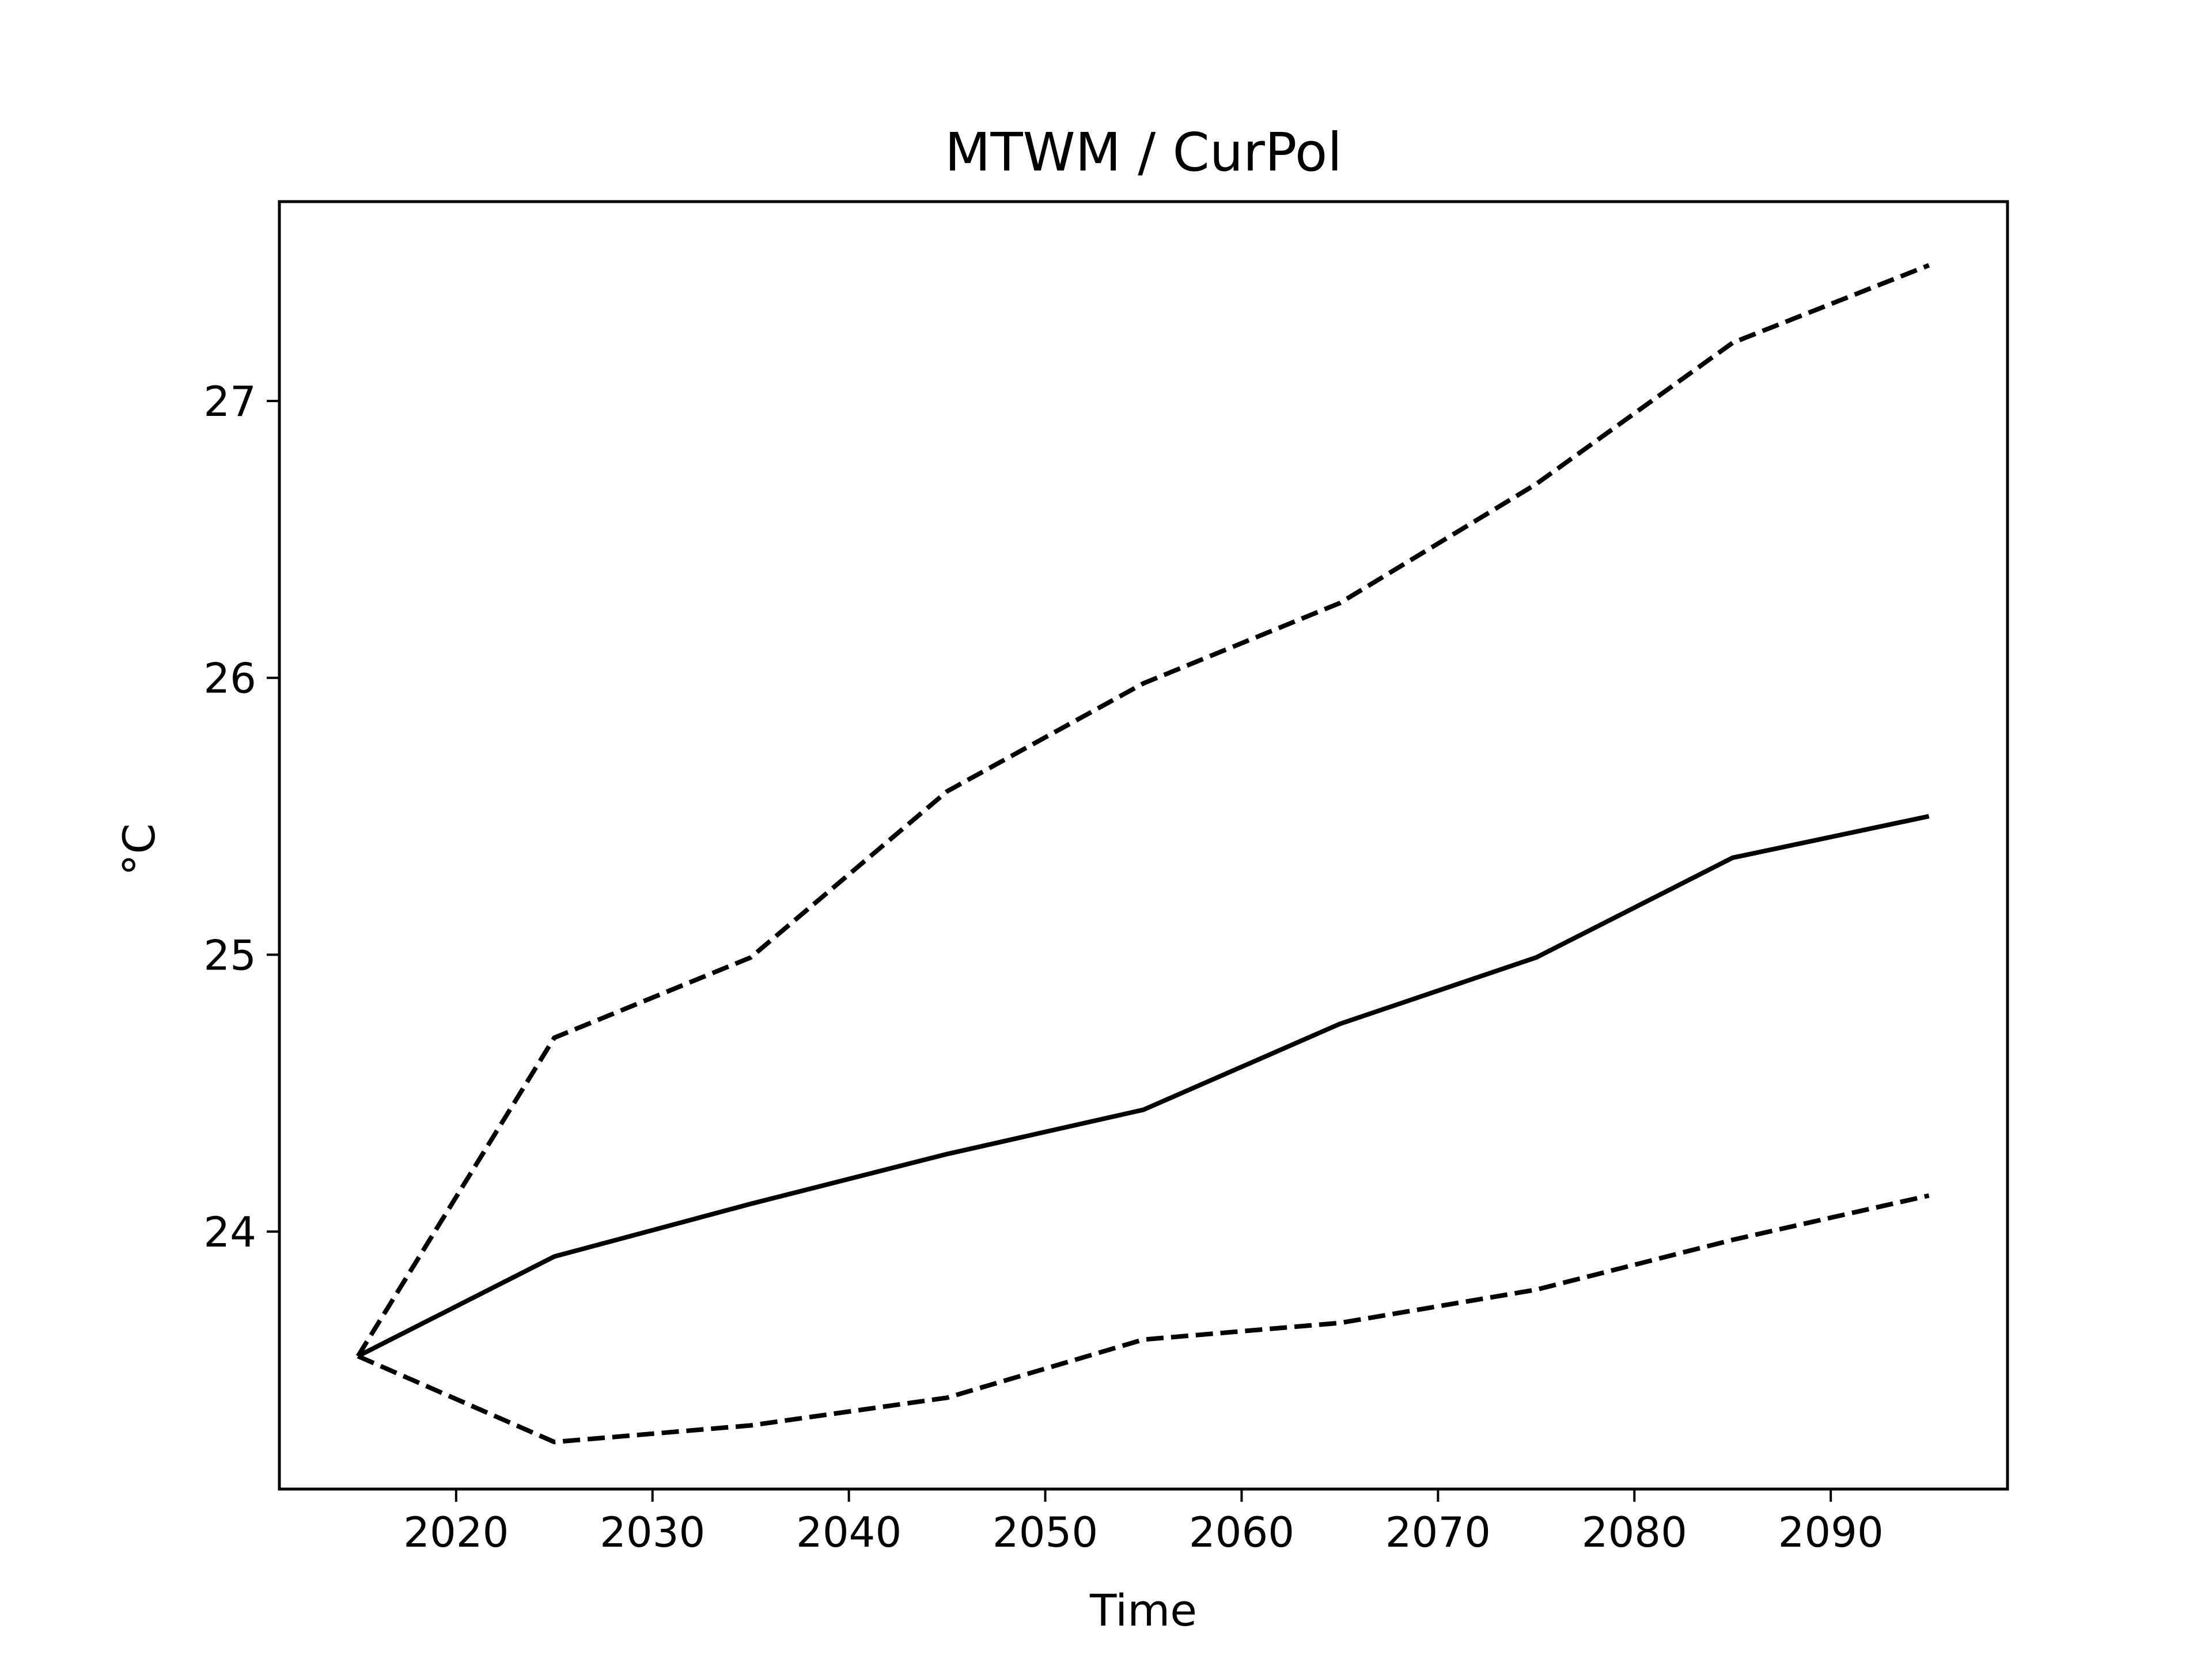  What do you see at coordinates (456, 1532) in the screenshot?
I see `x-tick-label: 2020` at bounding box center [456, 1532].